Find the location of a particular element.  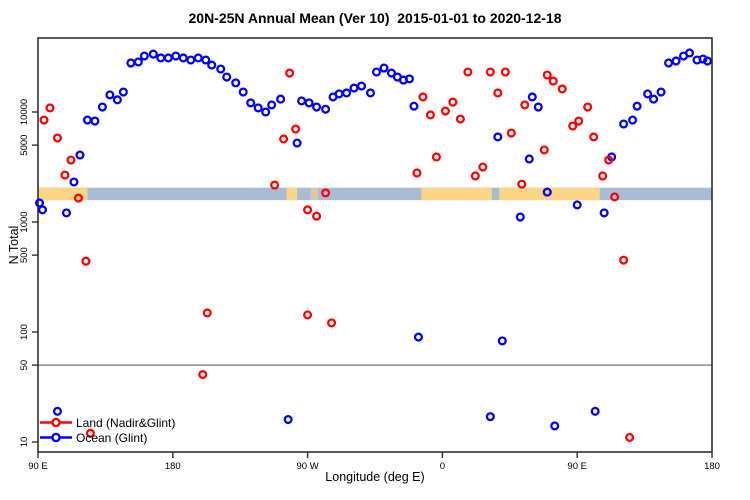

legend-label-land: Land (Nadir&Glint) is located at coordinates (126, 423).